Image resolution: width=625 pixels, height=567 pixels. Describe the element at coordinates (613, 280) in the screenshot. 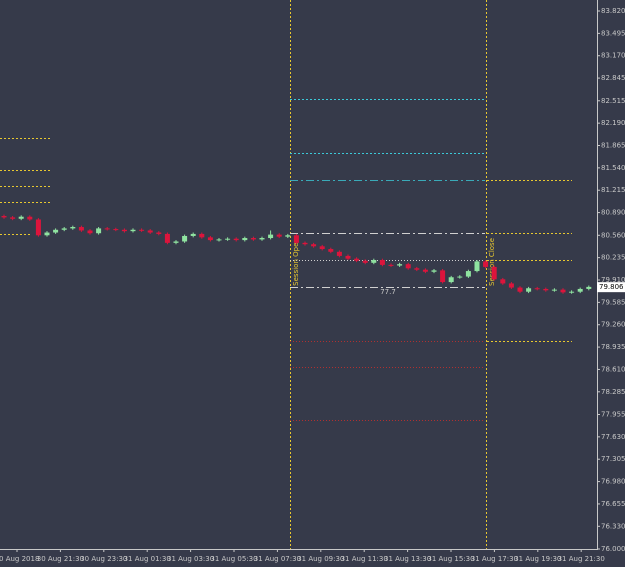

I see `y-tick-label: 79.910` at that location.